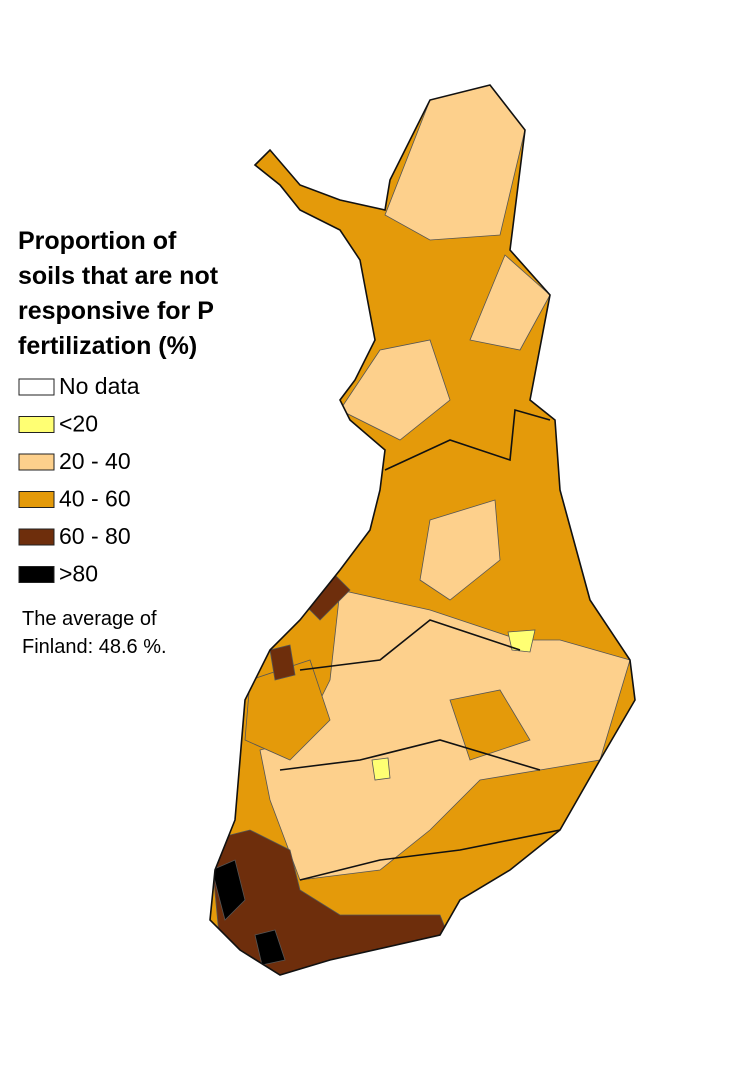 This screenshot has height=1068, width=754. What do you see at coordinates (95, 461) in the screenshot?
I see `legend-label: 20 - 40` at bounding box center [95, 461].